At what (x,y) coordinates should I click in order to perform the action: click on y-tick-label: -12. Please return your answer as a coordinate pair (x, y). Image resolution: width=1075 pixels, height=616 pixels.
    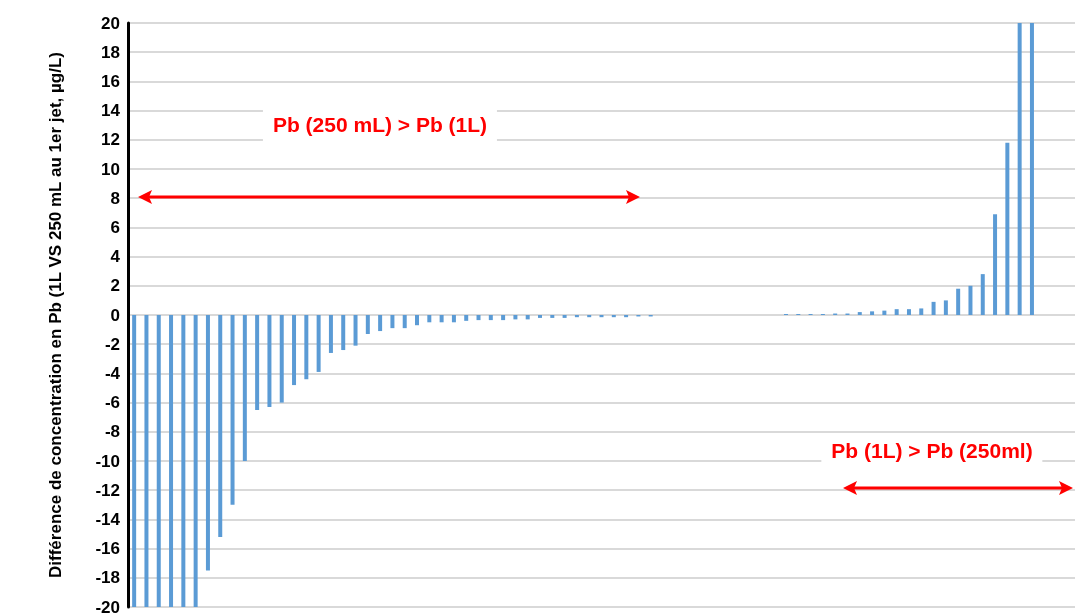
    Looking at the image, I should click on (107, 490).